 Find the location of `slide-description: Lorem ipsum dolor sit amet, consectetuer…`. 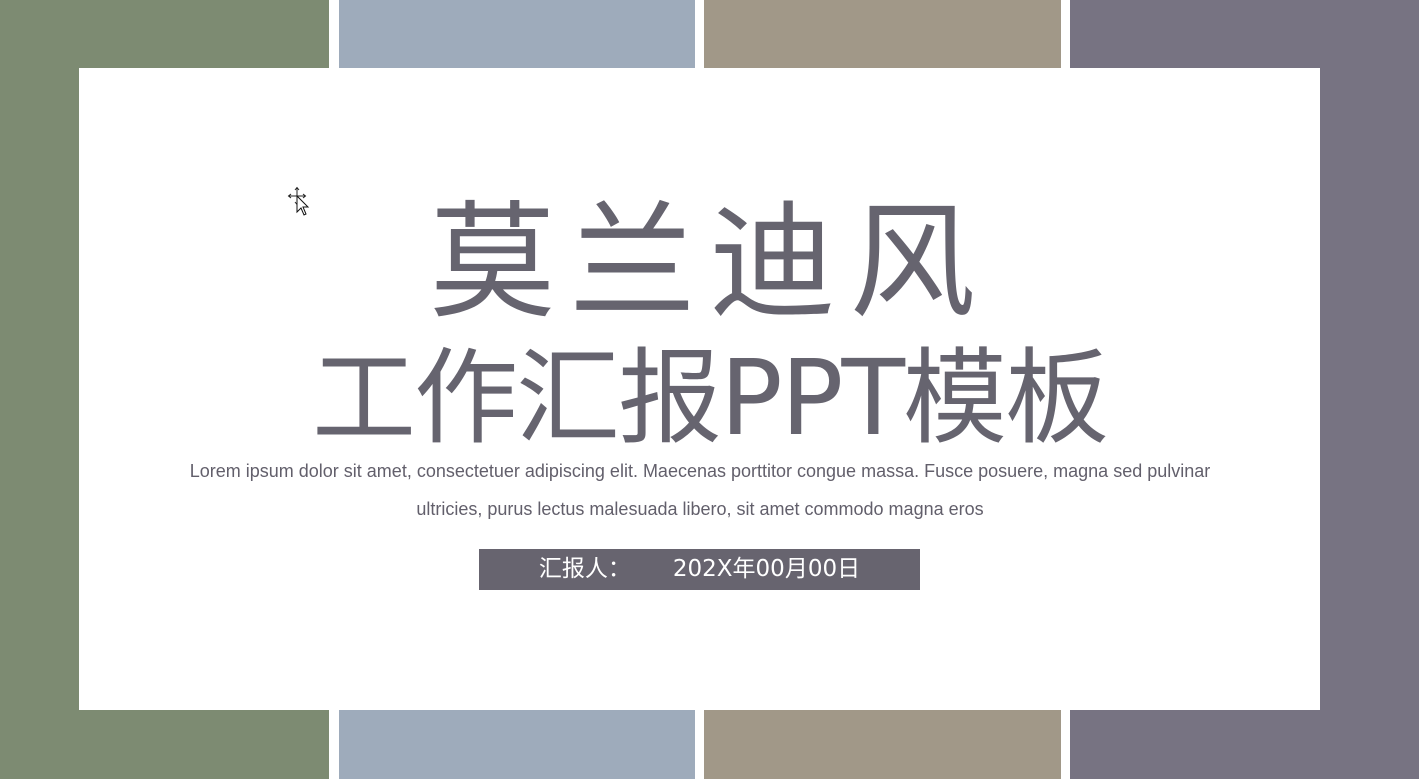

slide-description: Lorem ipsum dolor sit amet, consectetuer… is located at coordinates (700, 490).